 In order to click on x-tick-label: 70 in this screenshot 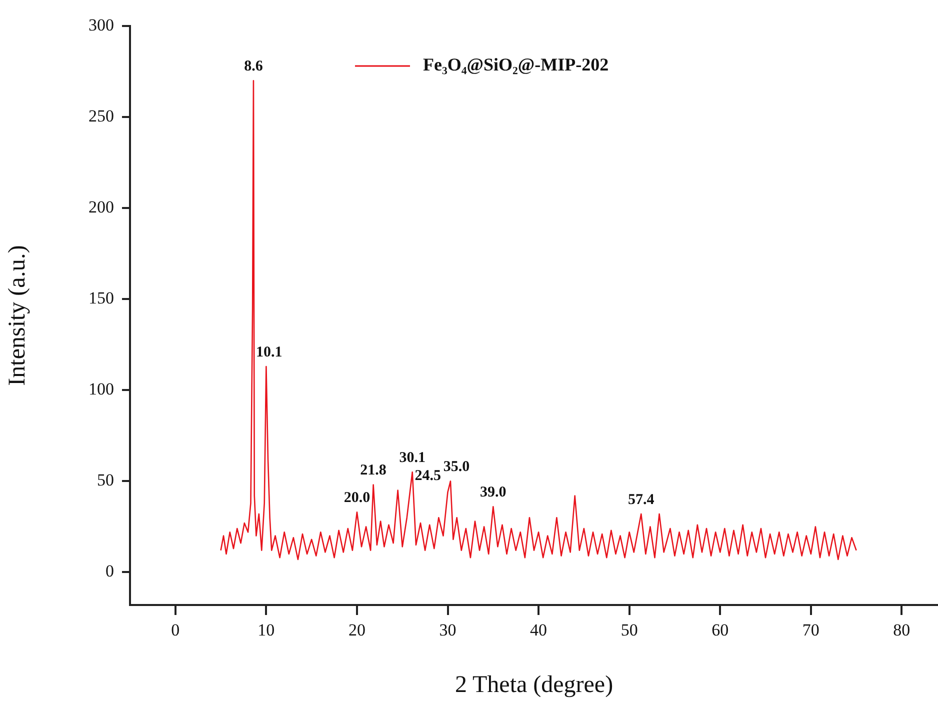, I will do `click(811, 630)`.